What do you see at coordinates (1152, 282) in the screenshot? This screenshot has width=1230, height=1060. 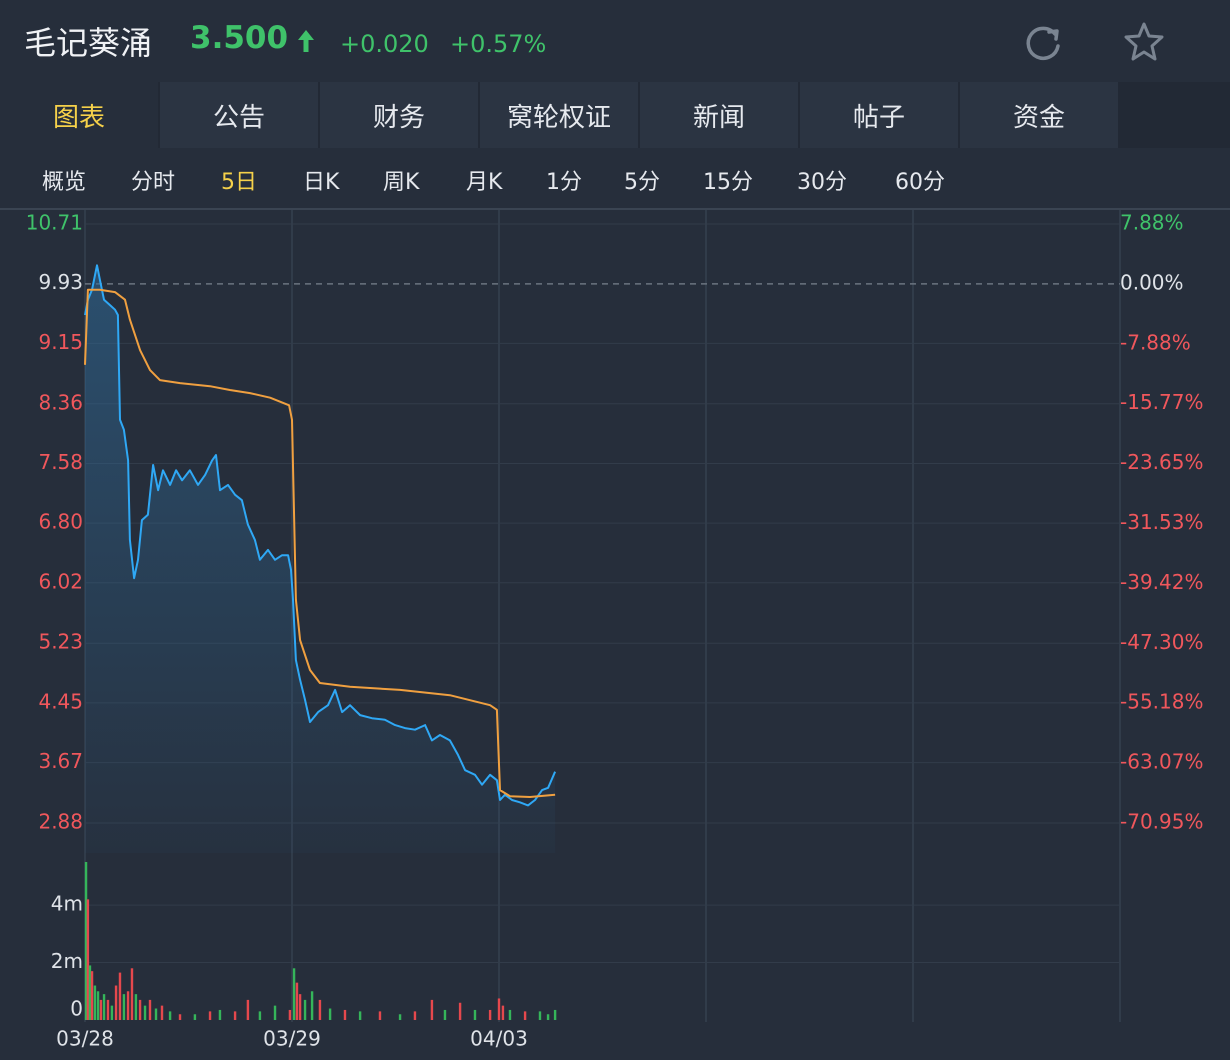 I see `y2-tick-label: 0.00%` at bounding box center [1152, 282].